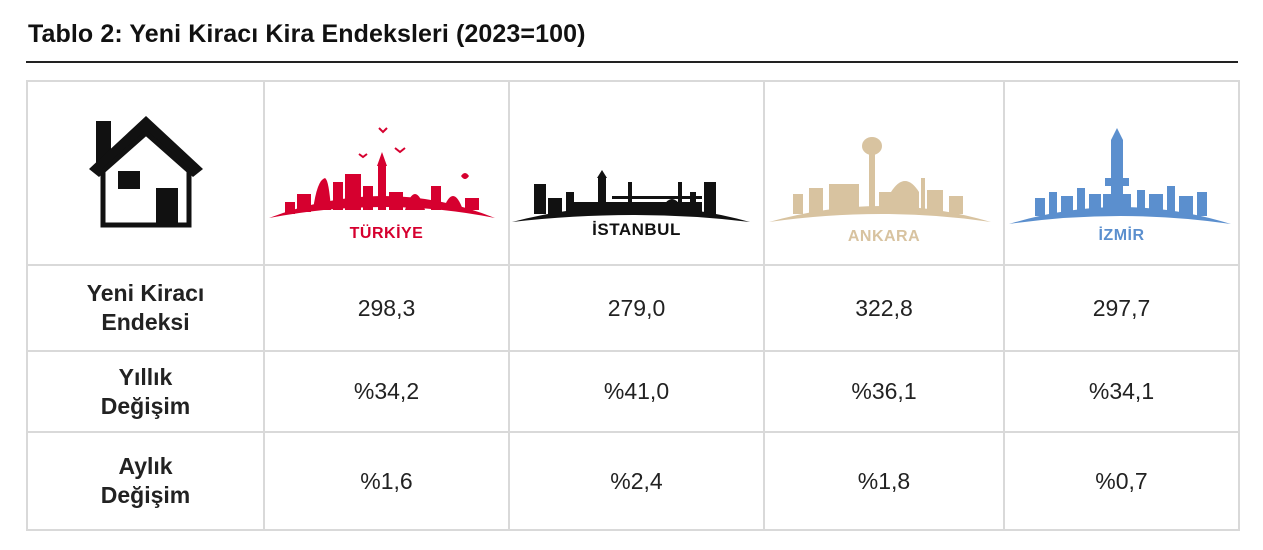 Image resolution: width=1263 pixels, height=550 pixels. Describe the element at coordinates (884, 236) in the screenshot. I see `column-label-ankara: ANKARA` at that location.